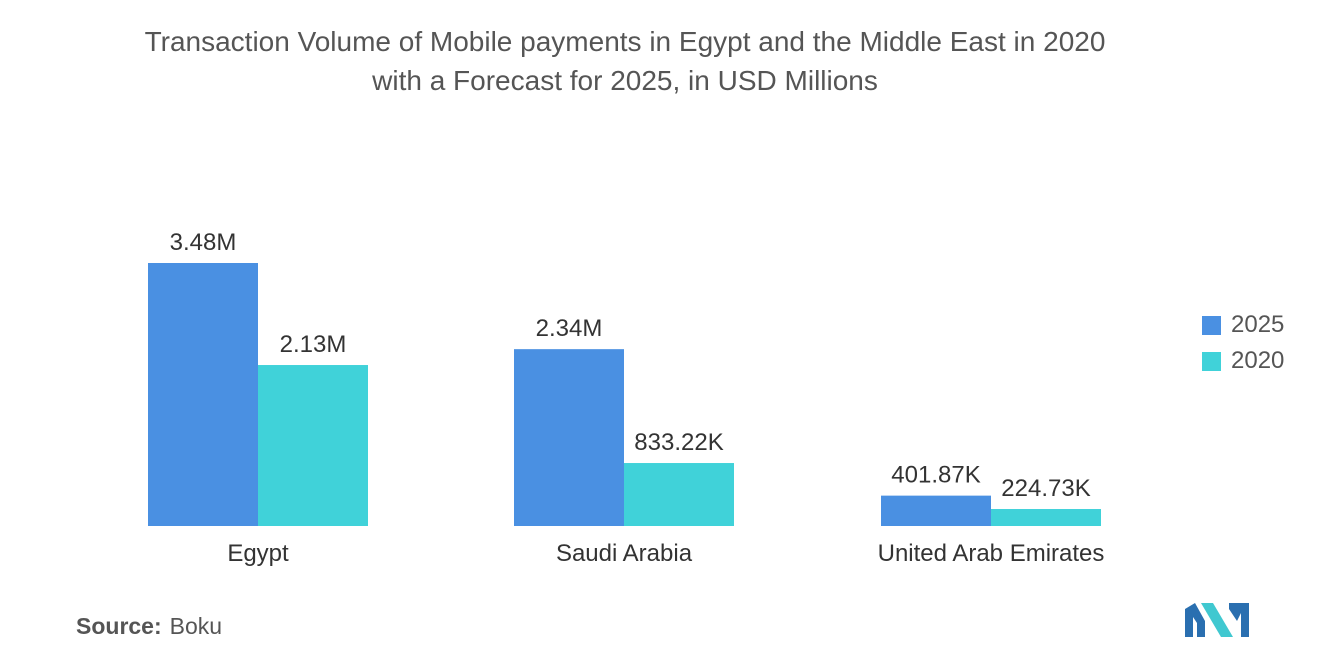  I want to click on source-note: Source: Boku, so click(149, 626).